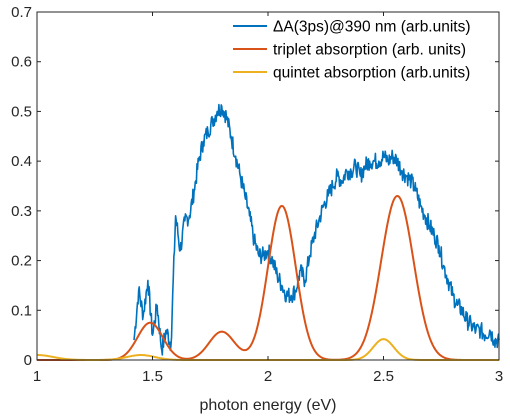 The image size is (510, 418). I want to click on y-tick-label: 0.3, so click(21, 211).